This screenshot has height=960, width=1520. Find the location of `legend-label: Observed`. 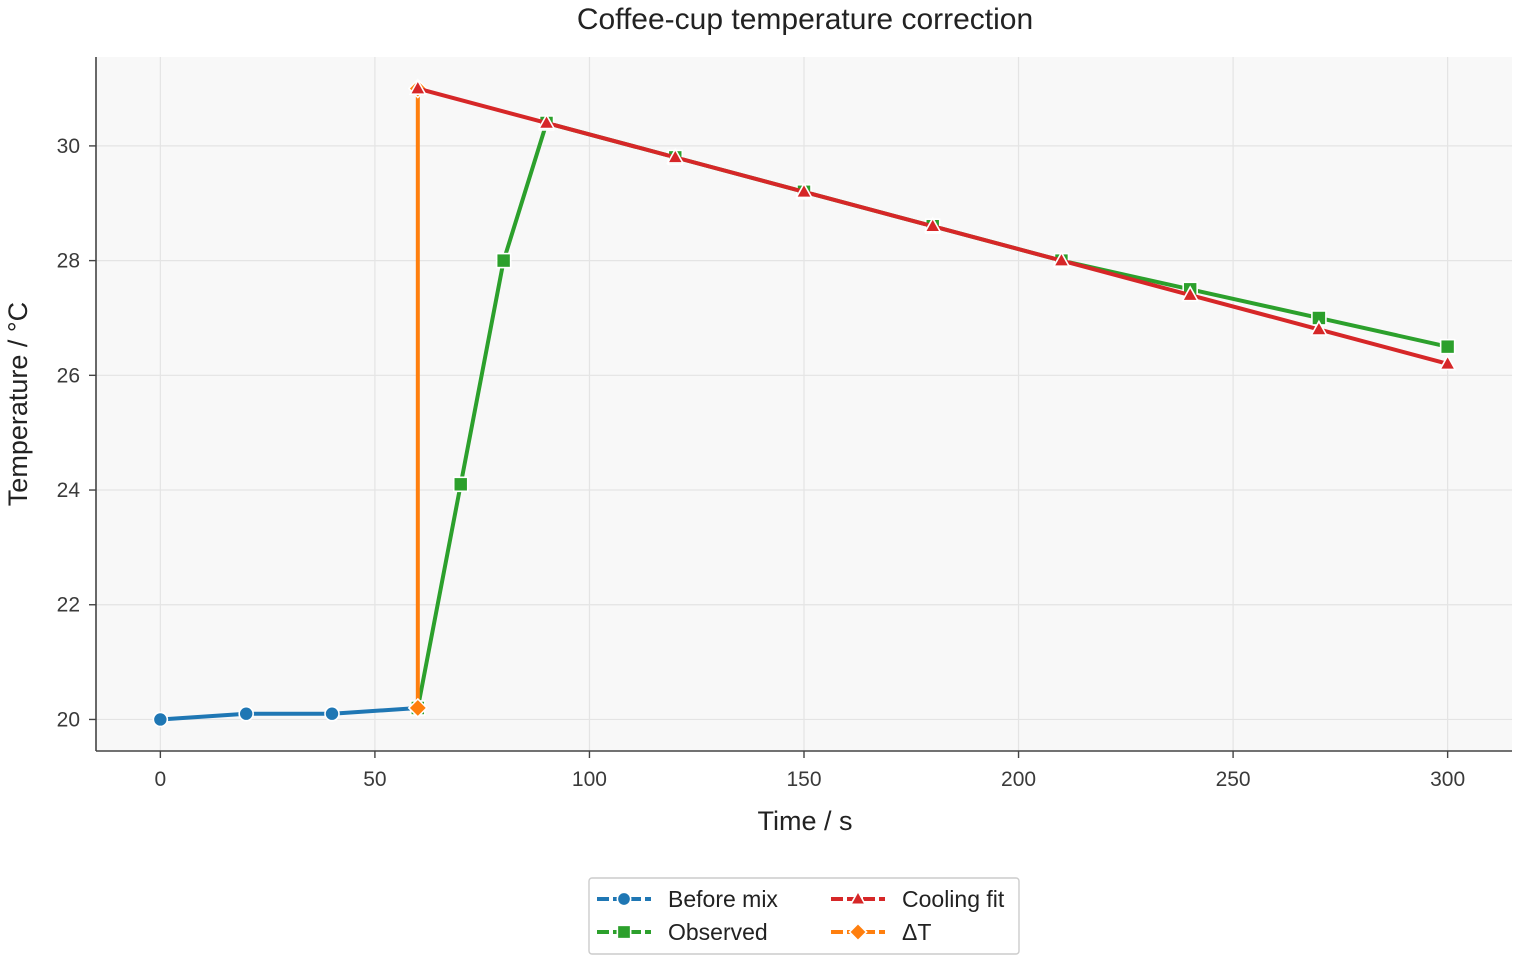

legend-label: Observed is located at coordinates (718, 932).